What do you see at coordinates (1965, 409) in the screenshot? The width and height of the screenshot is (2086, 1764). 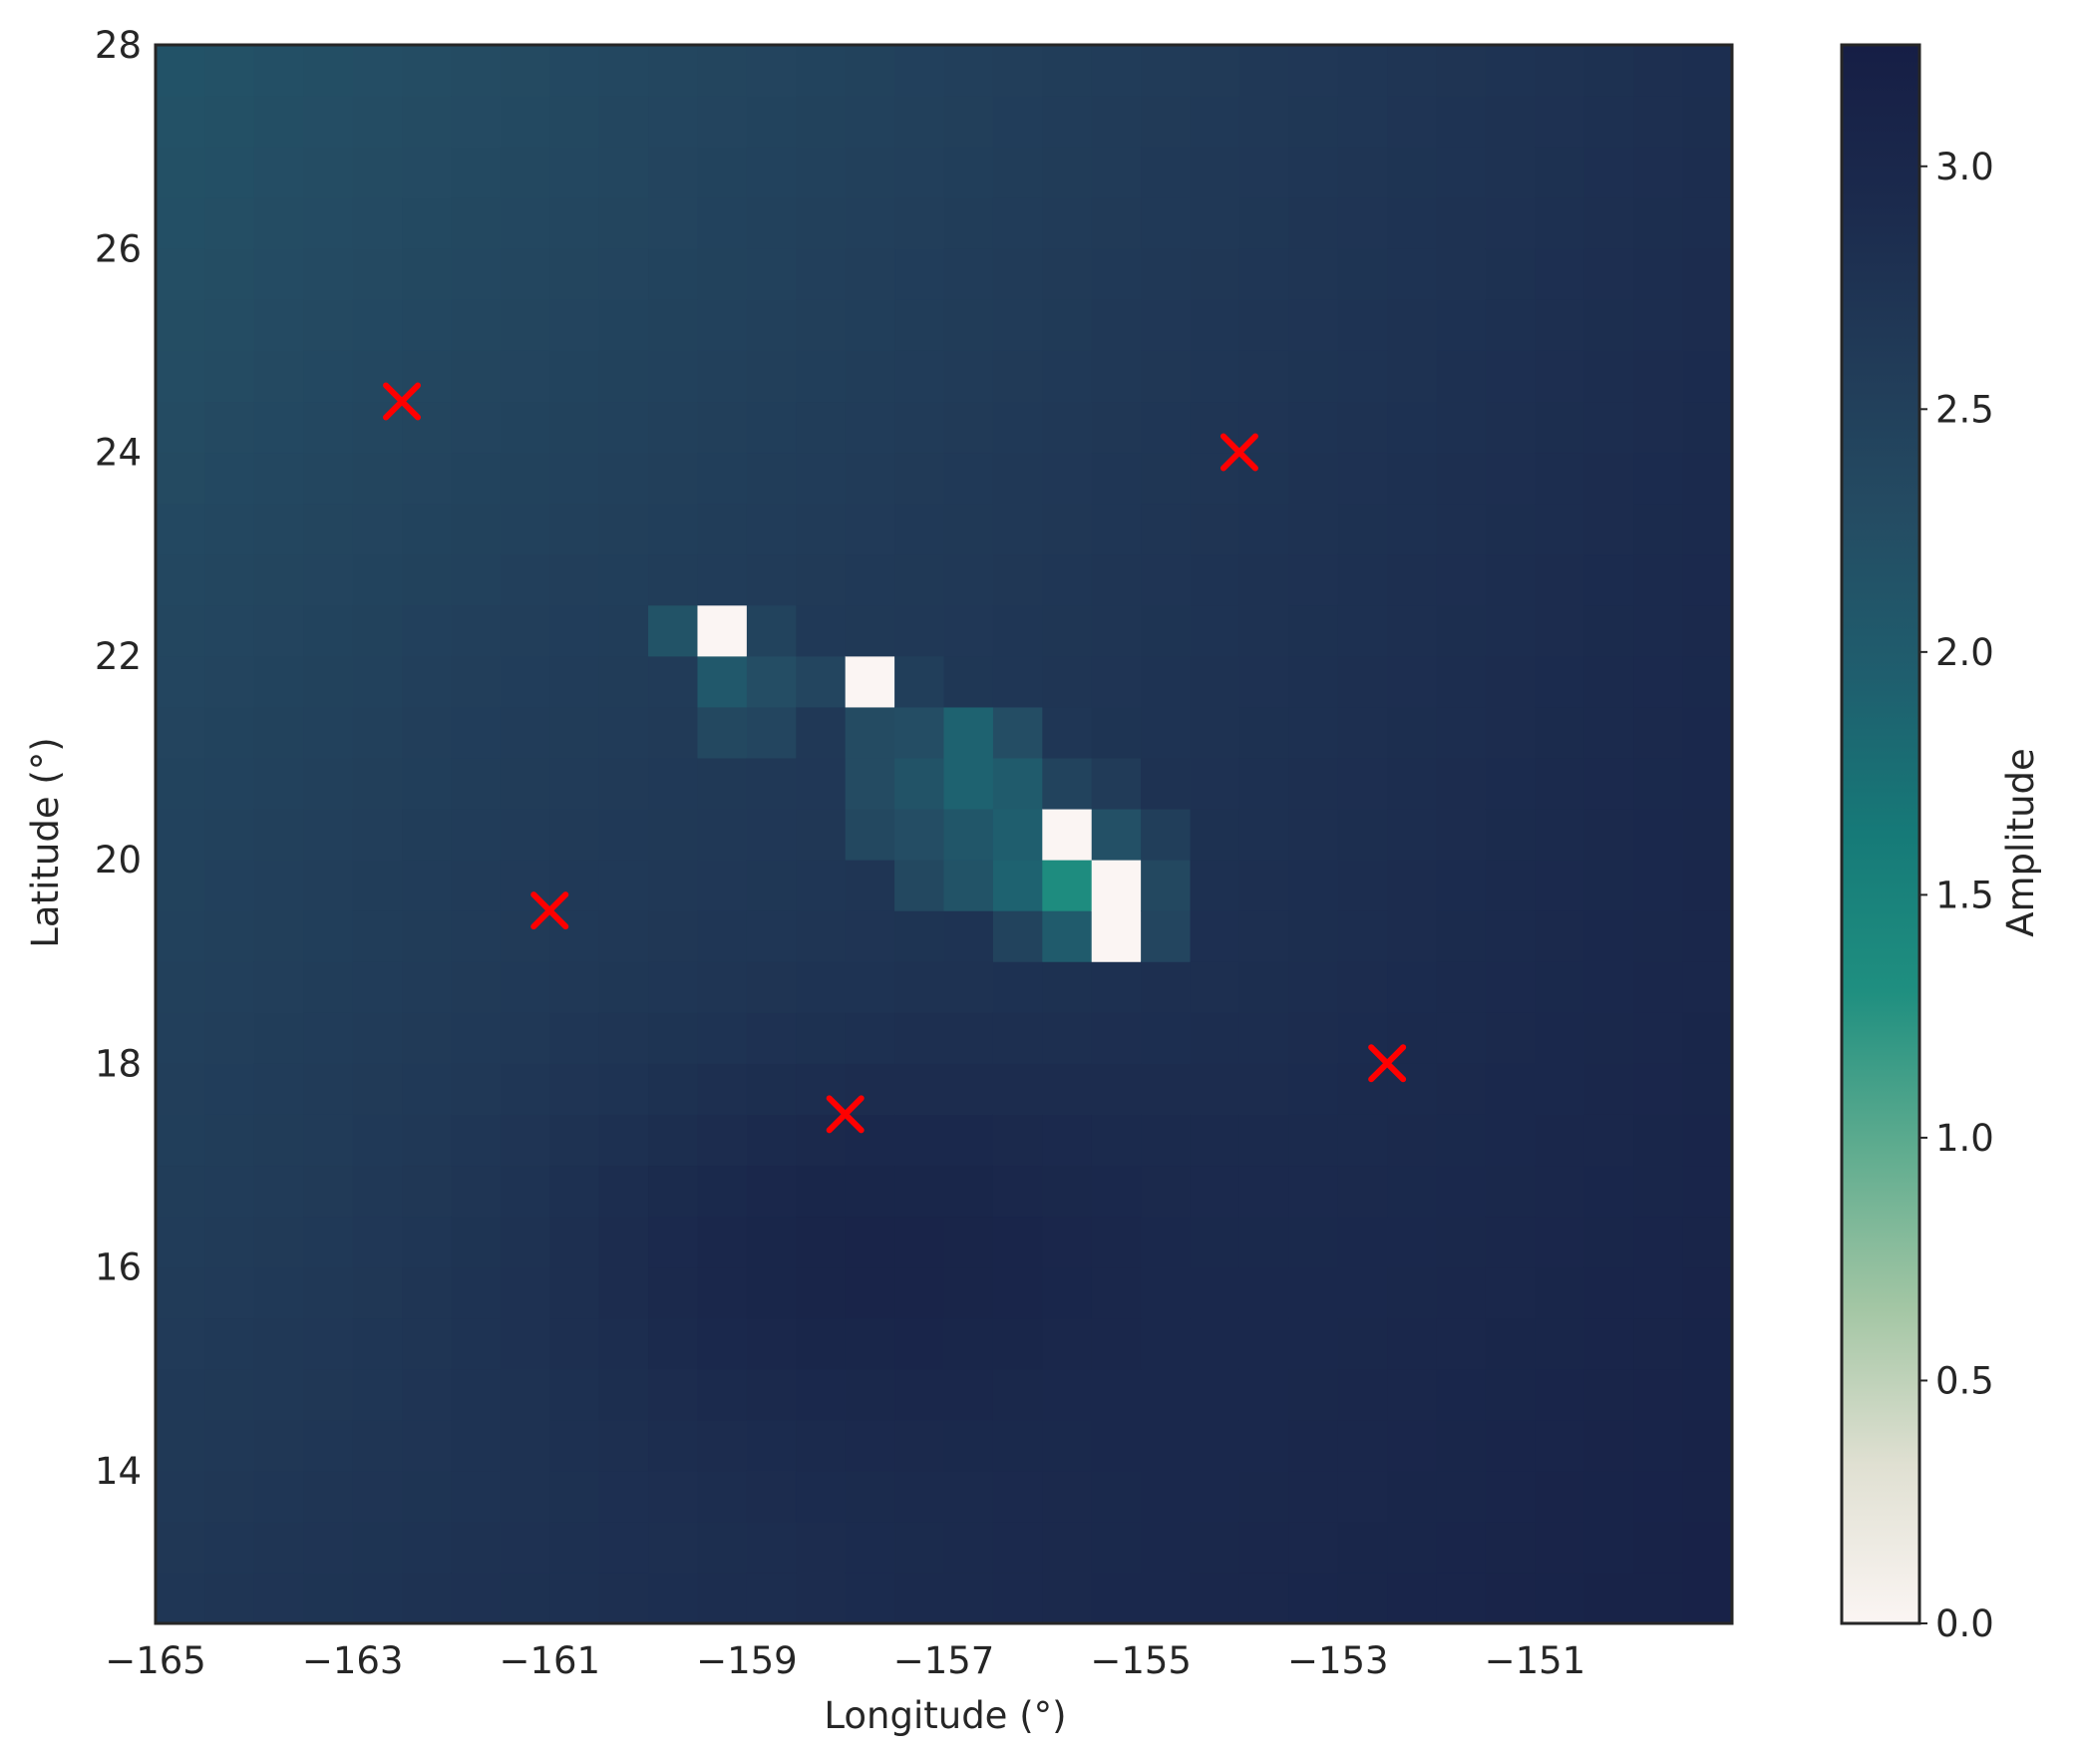 I see `colorbar-tick-label: 2.5` at bounding box center [1965, 409].